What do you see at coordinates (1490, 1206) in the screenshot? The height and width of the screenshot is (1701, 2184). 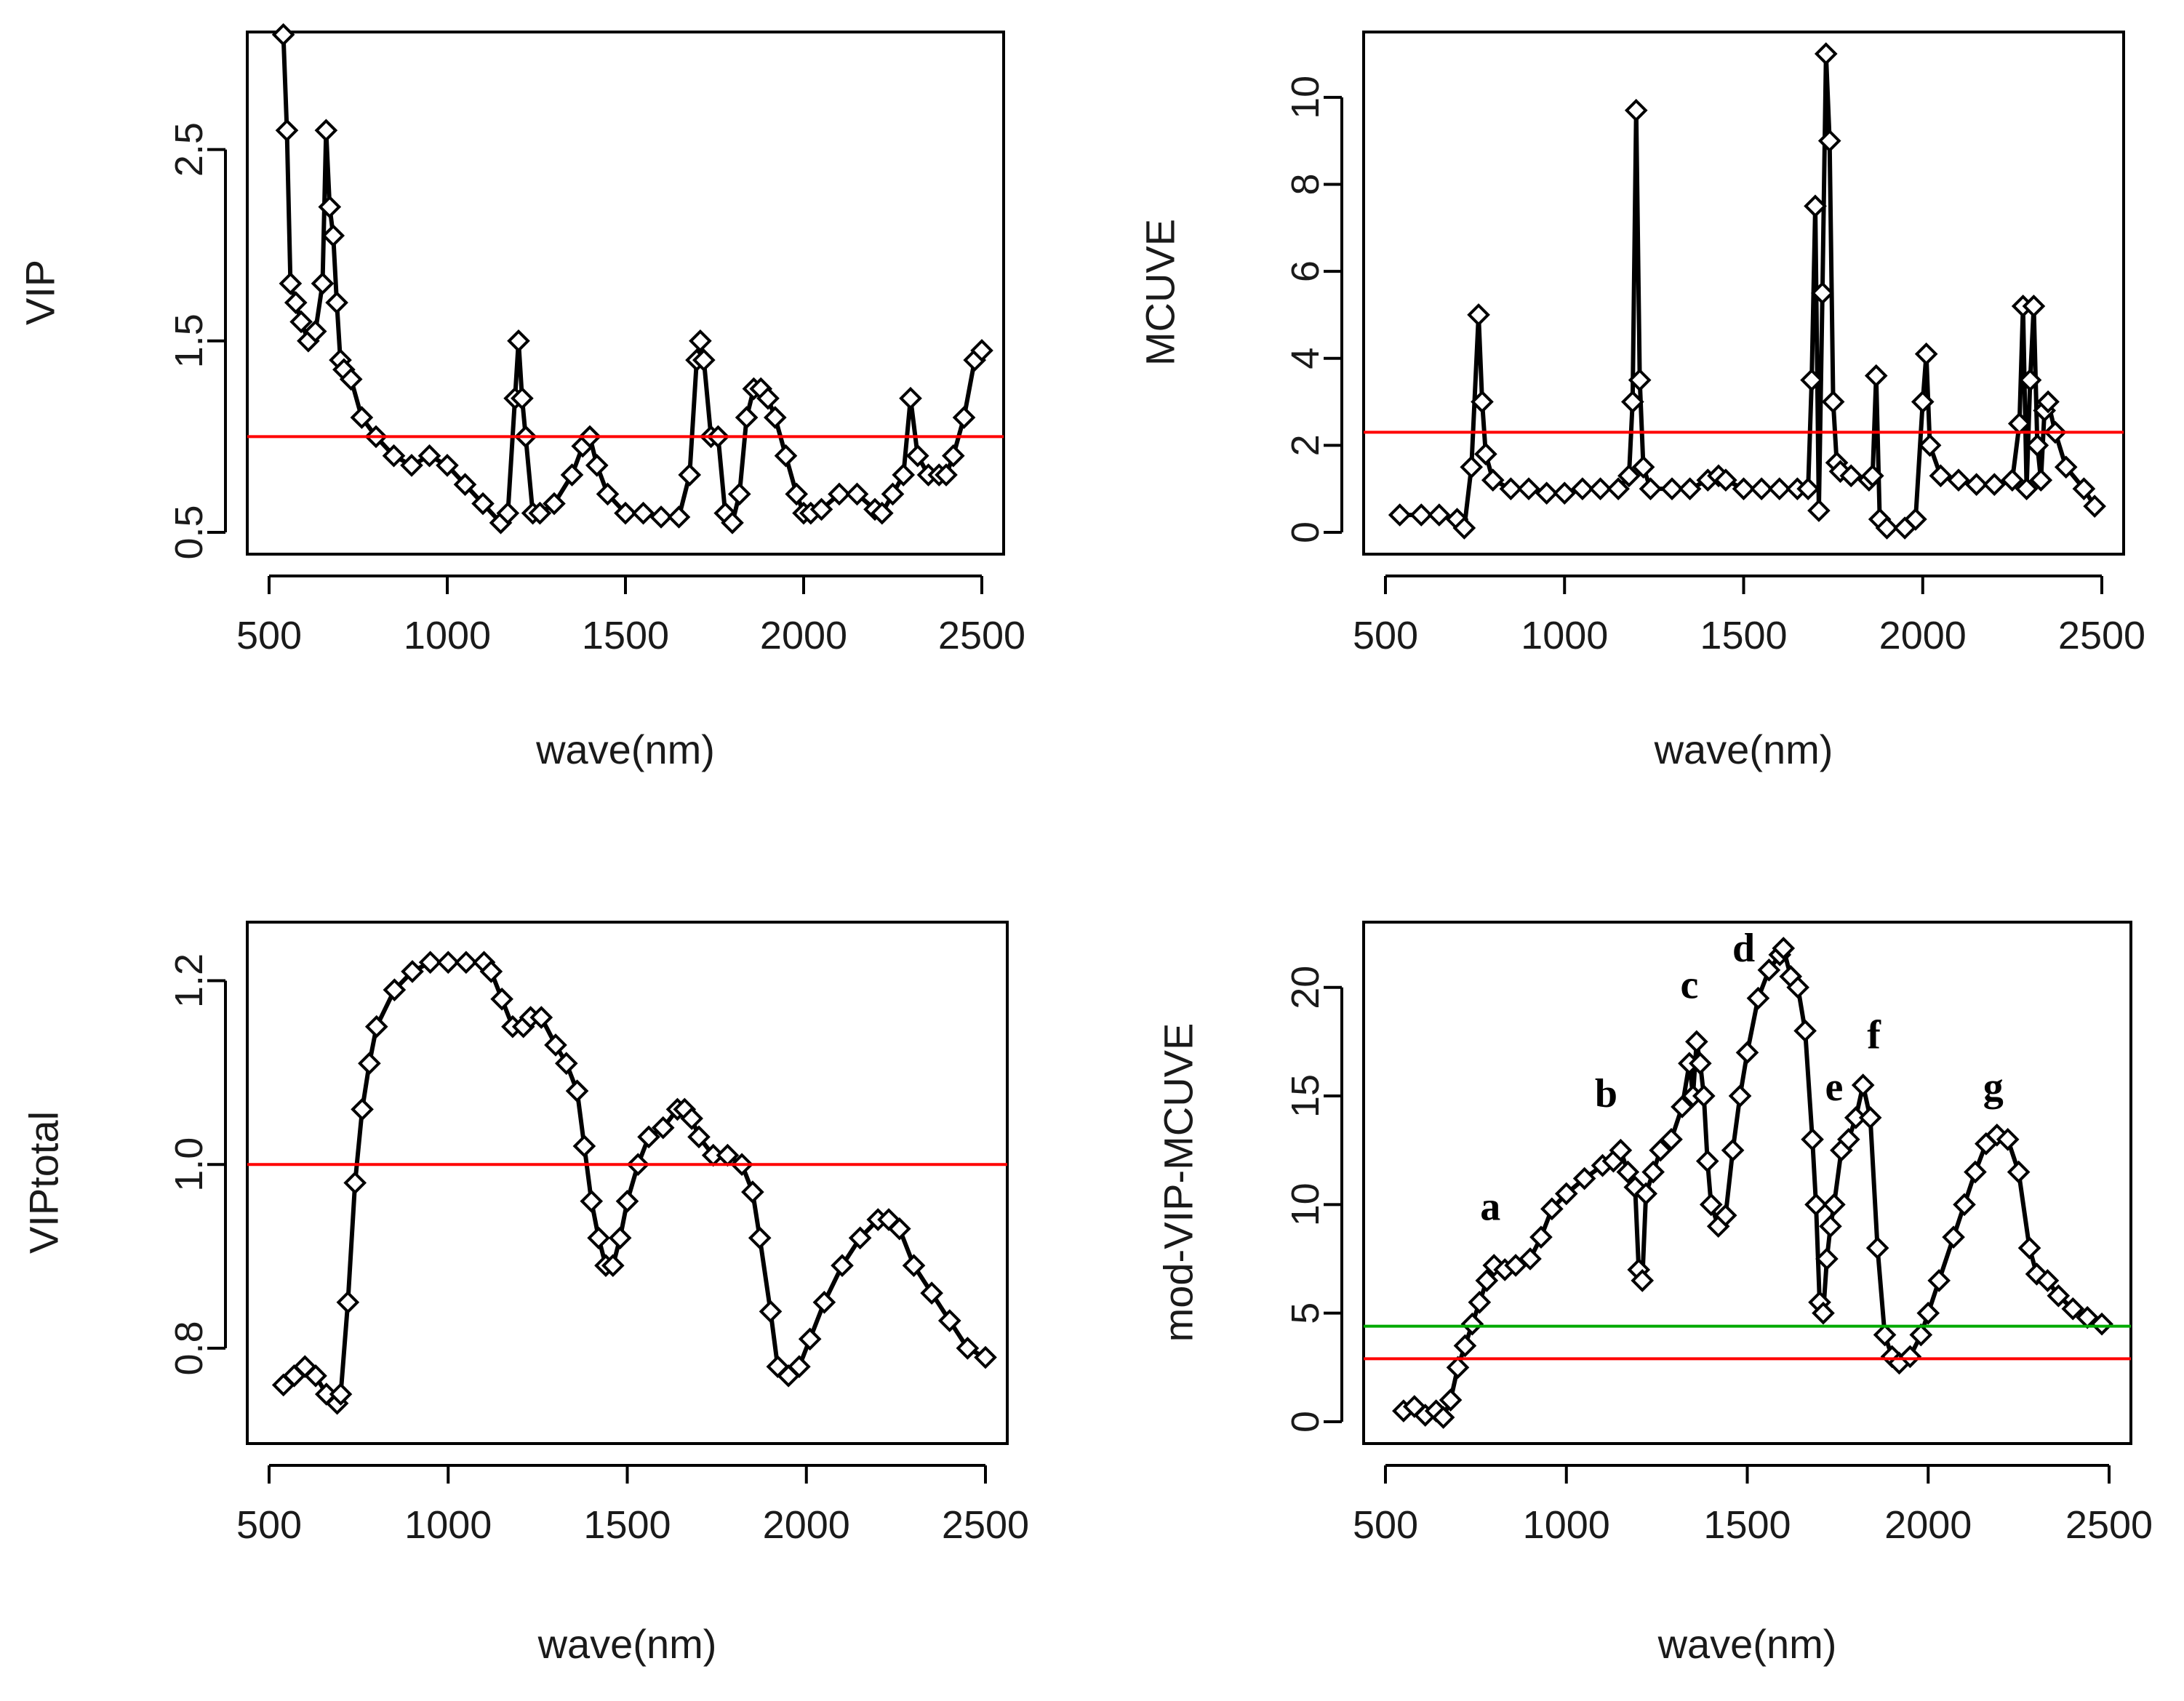 I see `peak-label-a: a` at bounding box center [1490, 1206].